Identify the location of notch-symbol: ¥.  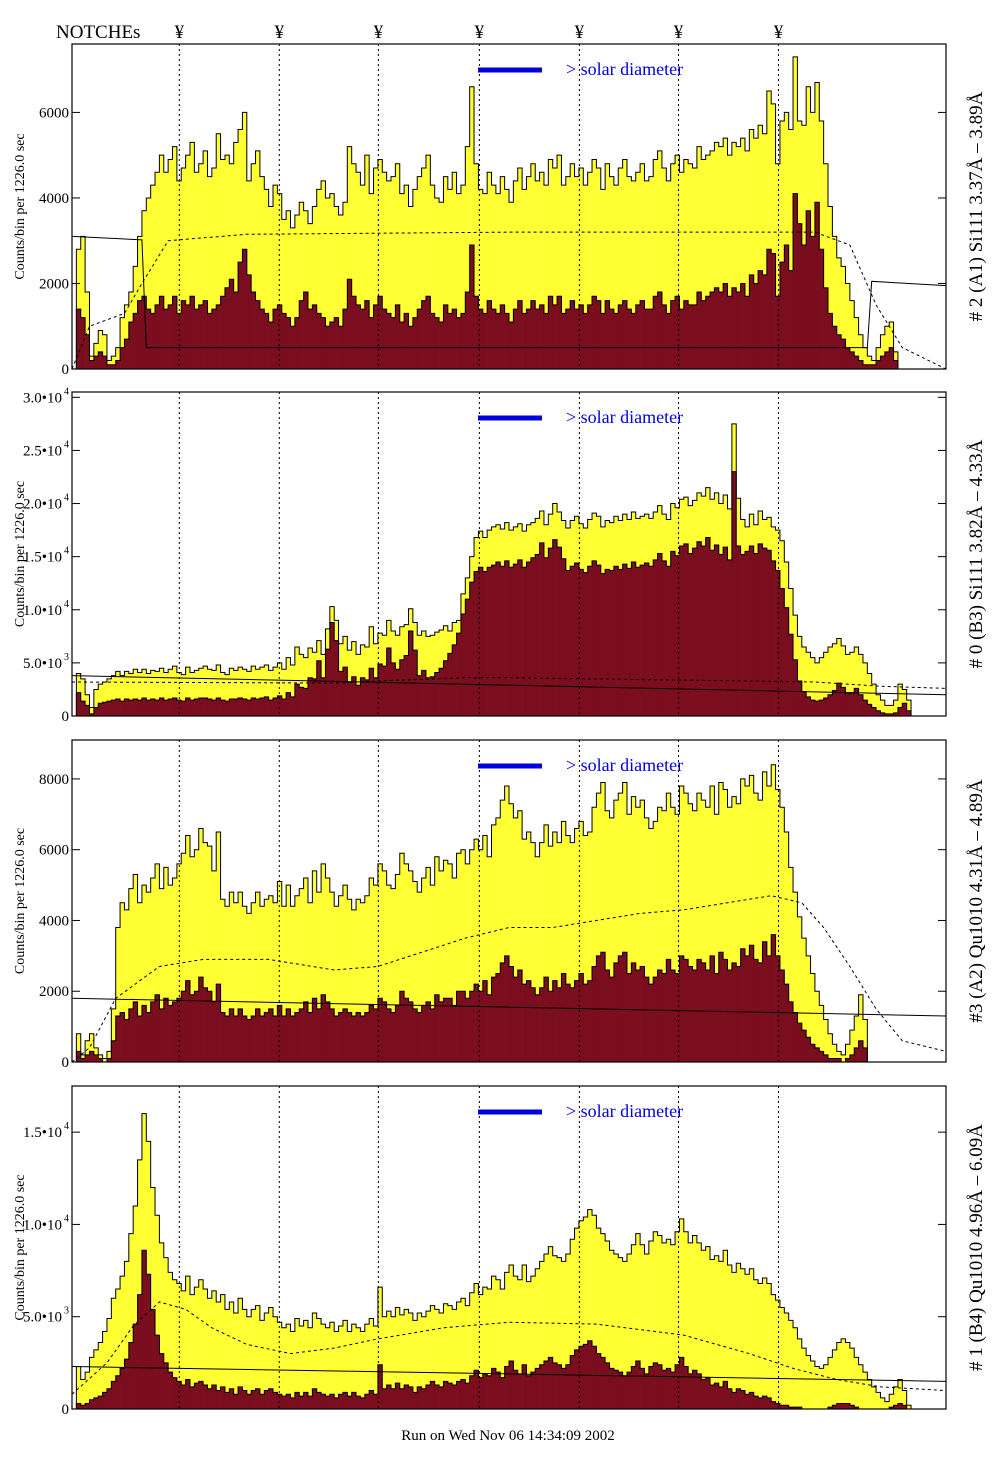
(580, 32).